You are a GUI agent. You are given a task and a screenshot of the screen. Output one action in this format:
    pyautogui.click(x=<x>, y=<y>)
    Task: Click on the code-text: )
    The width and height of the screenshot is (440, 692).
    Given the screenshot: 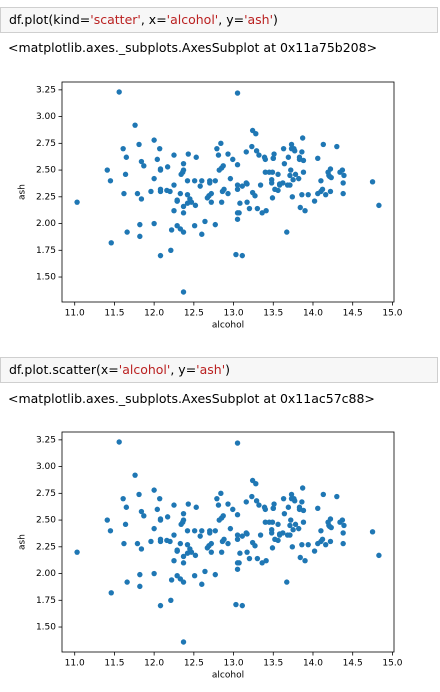 What is the action you would take?
    pyautogui.click(x=228, y=369)
    